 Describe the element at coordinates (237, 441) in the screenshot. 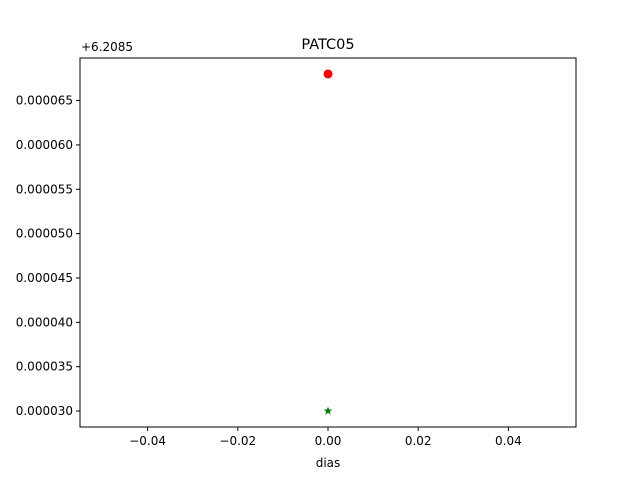

I see `x-tick-label: −0.02` at that location.